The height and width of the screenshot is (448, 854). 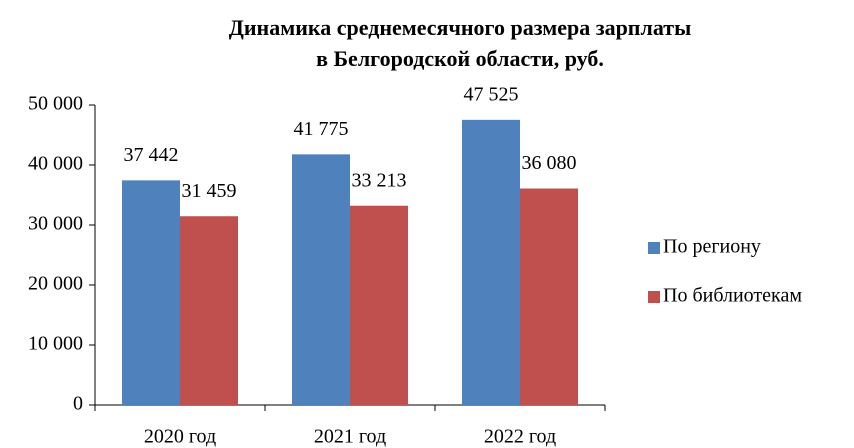 What do you see at coordinates (321, 129) in the screenshot?
I see `value-label: 41 775` at bounding box center [321, 129].